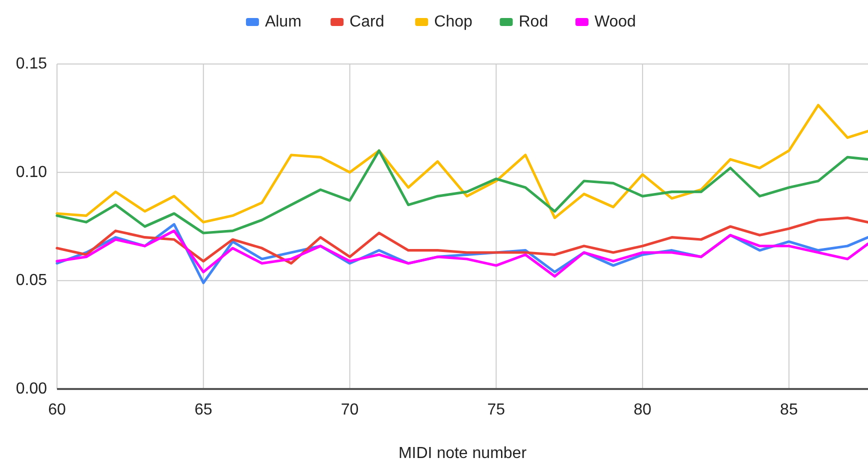 This screenshot has width=868, height=466. I want to click on x-tick-label: 85, so click(789, 410).